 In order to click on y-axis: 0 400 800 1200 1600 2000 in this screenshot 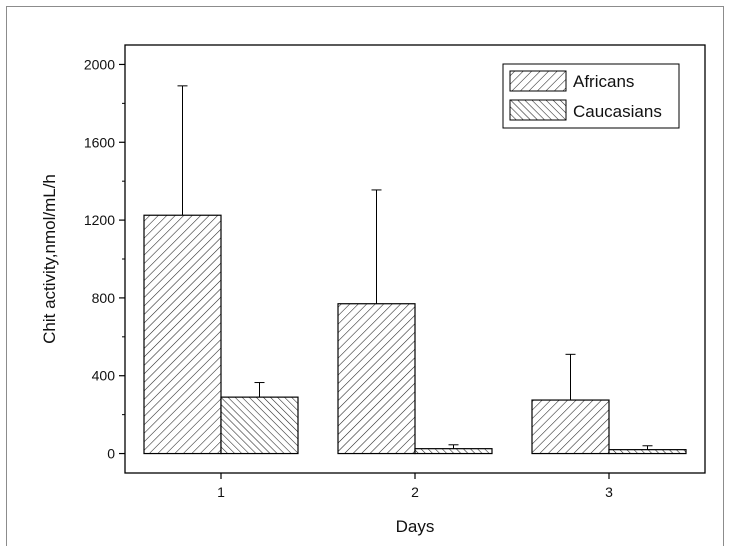, I will do `click(104, 259)`.